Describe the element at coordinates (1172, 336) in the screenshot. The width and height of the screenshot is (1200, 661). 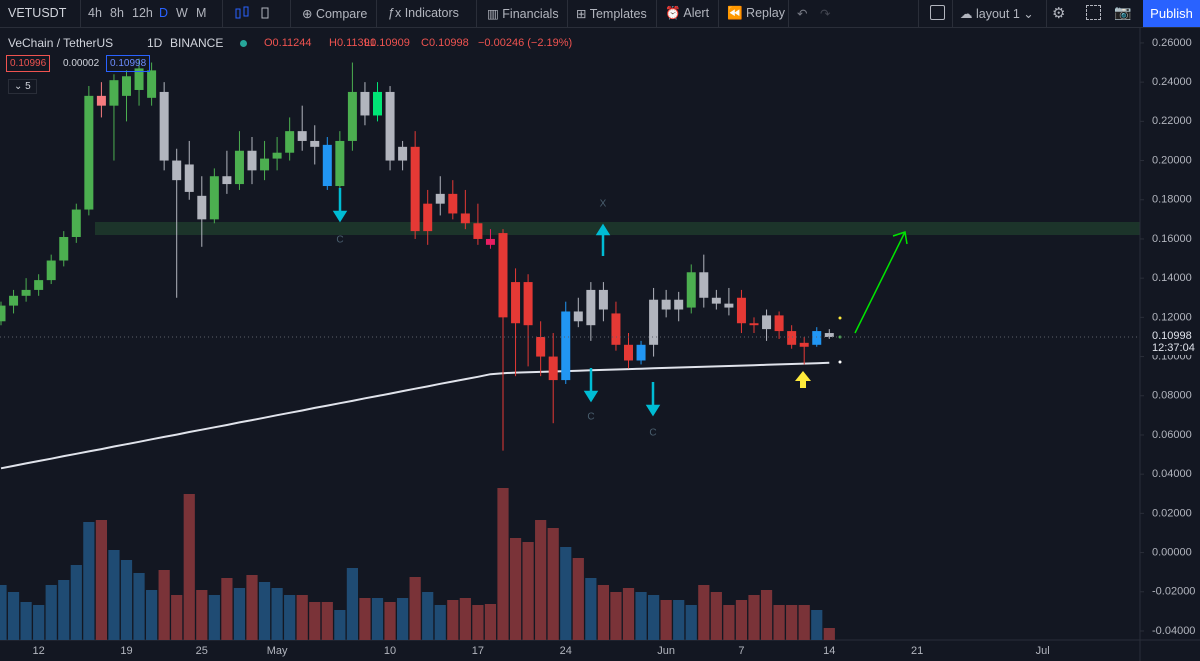
I see `last-price-label: 0.10998` at that location.